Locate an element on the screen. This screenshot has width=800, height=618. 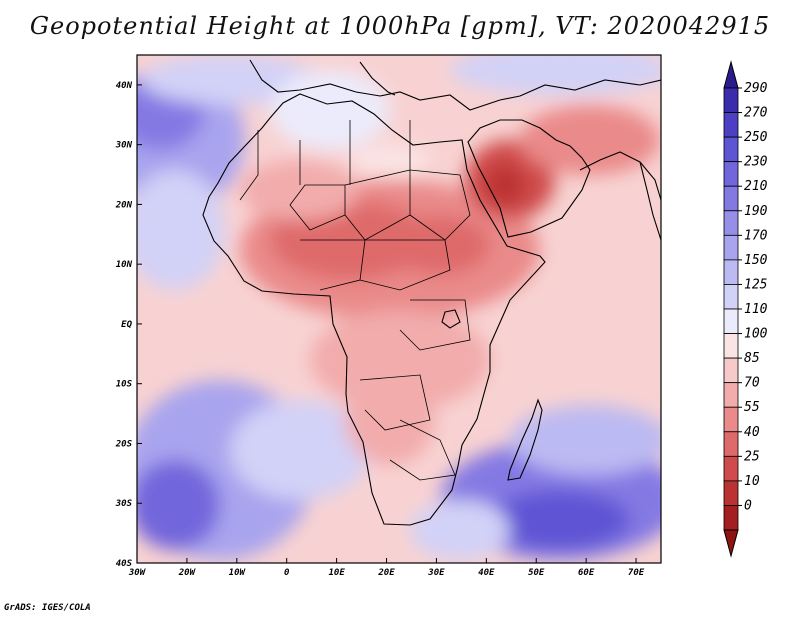
colorbar-label: 100 is located at coordinates (756, 334).